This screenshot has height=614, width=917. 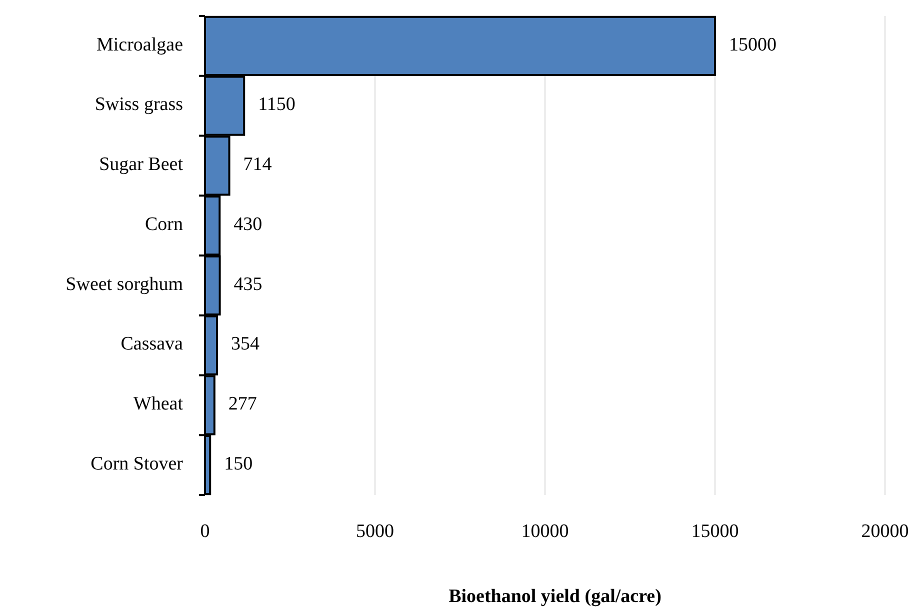 What do you see at coordinates (885, 531) in the screenshot?
I see `x-tick-label: 20000` at bounding box center [885, 531].